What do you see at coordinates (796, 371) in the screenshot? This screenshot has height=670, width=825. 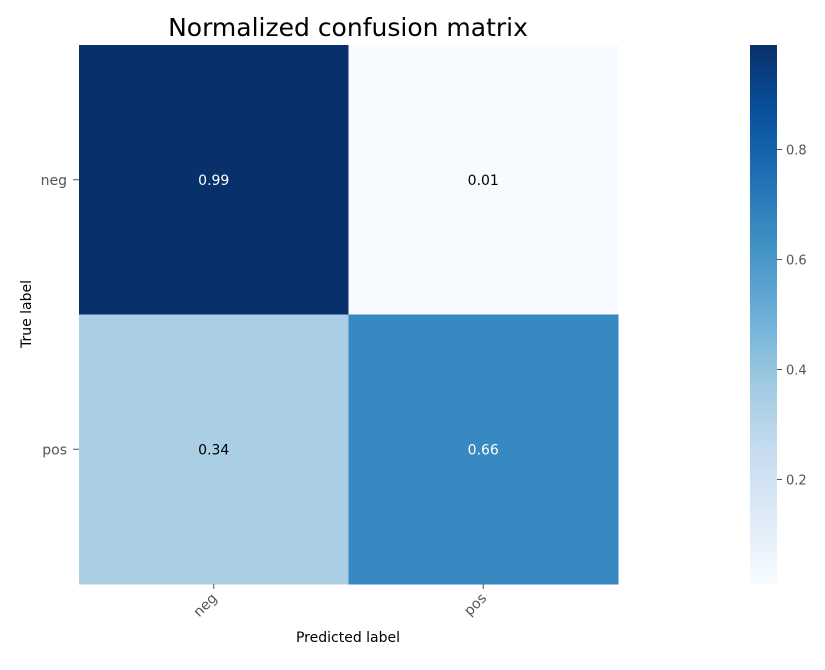 I see `colorbar-tick-label: 0.4` at bounding box center [796, 371].